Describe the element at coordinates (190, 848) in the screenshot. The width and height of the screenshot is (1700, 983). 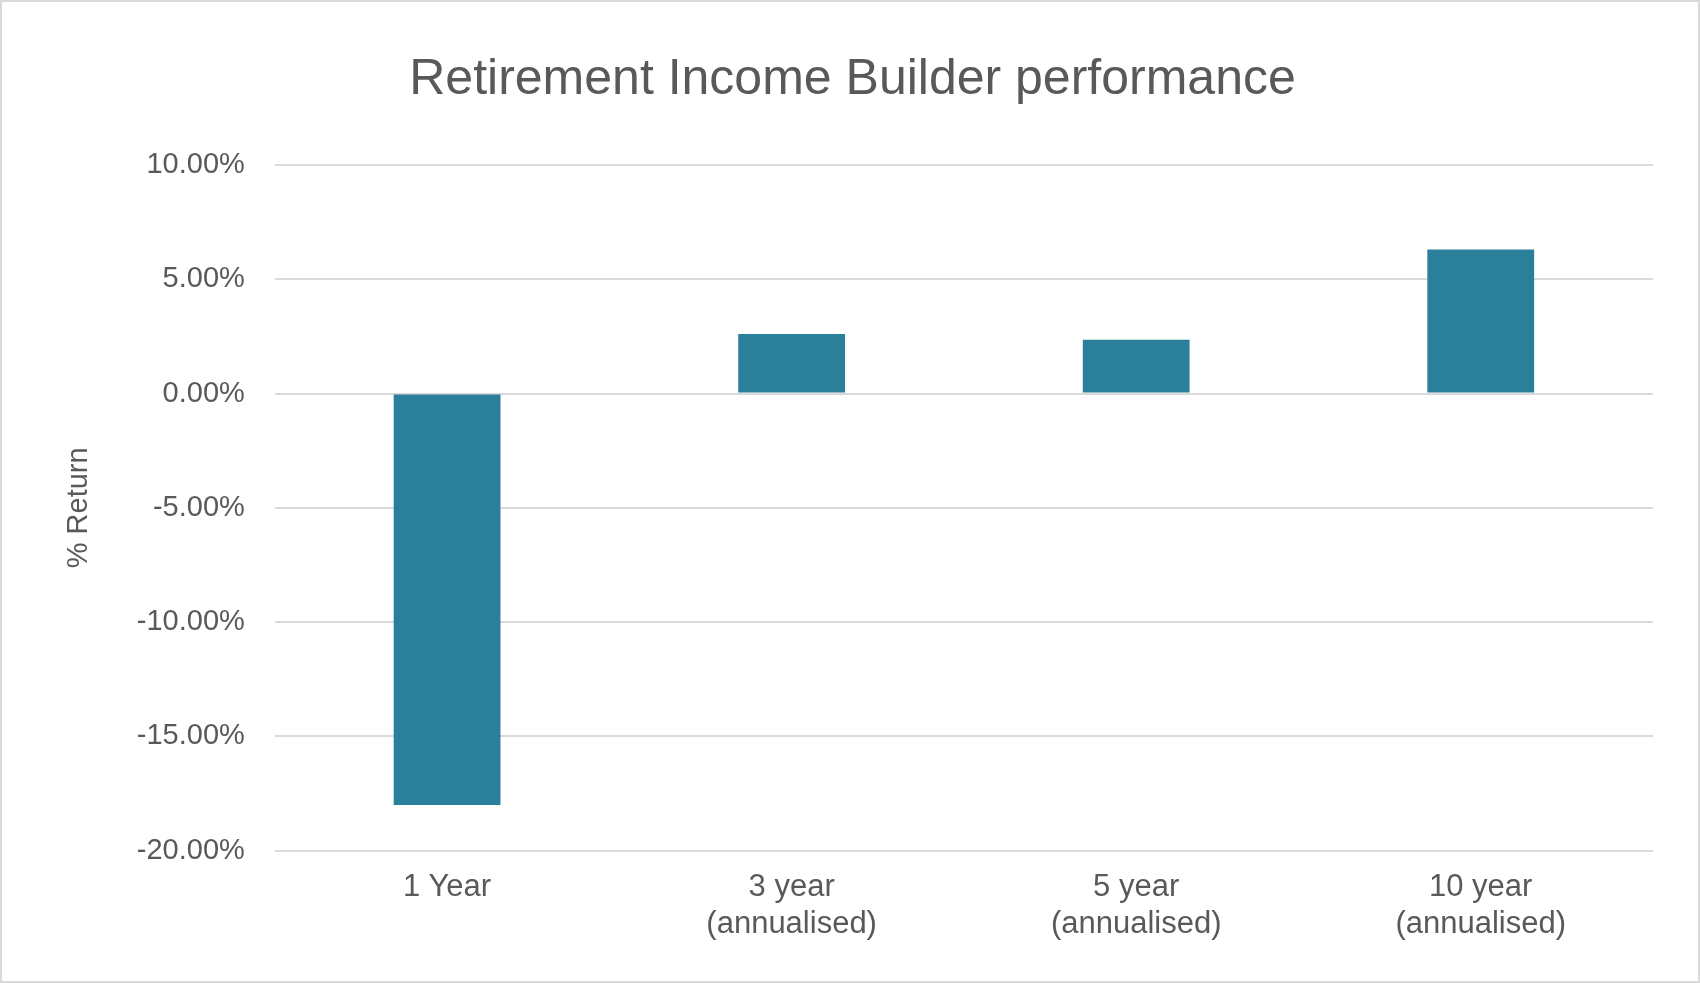
I see `y-tick-label: -20.00%` at that location.